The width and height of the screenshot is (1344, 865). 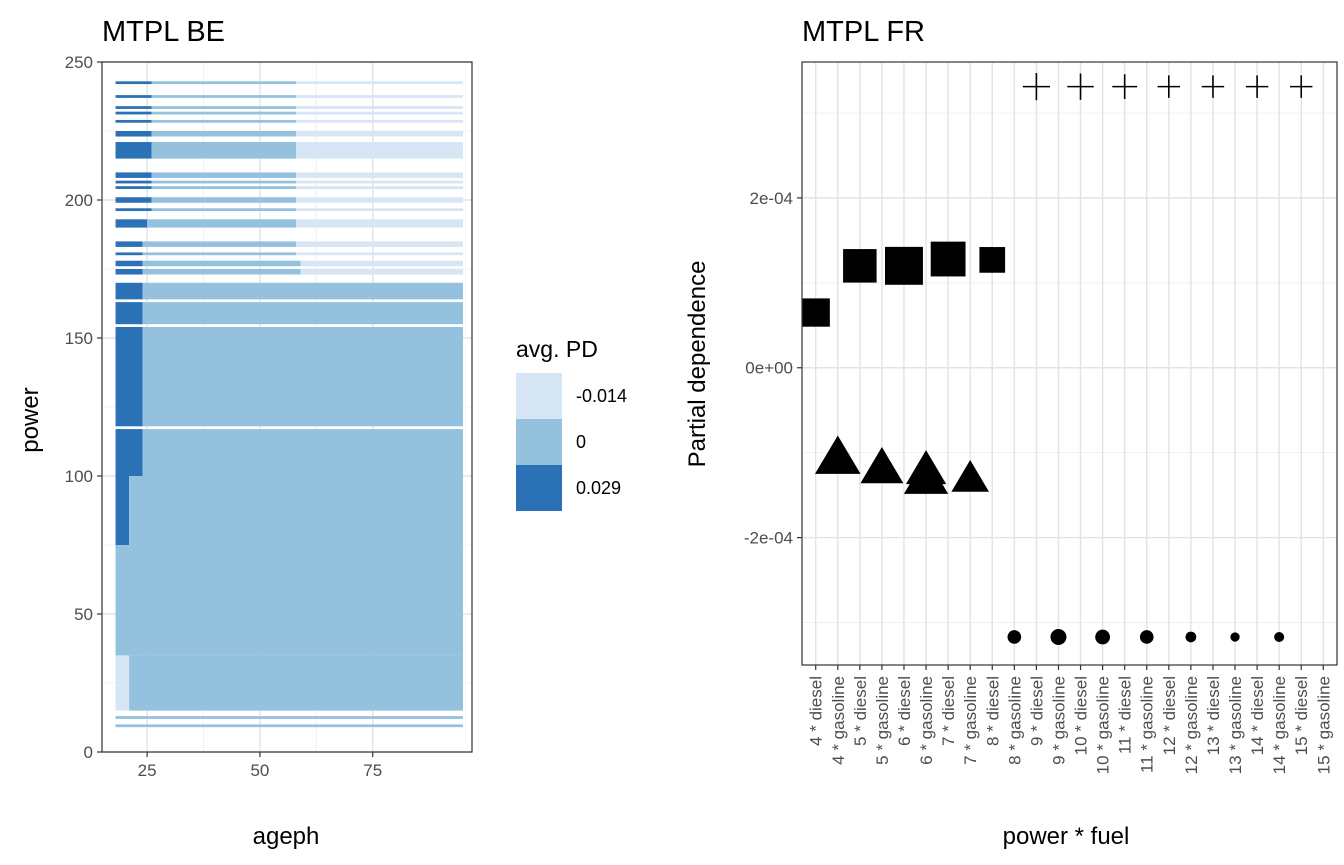 What do you see at coordinates (598, 488) in the screenshot?
I see `legend-label: 0.029` at bounding box center [598, 488].